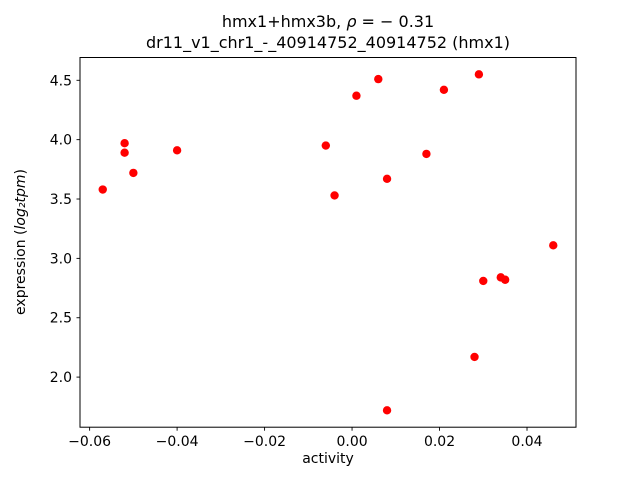 This screenshot has height=480, width=640. I want to click on x-tick-label: 0.00, so click(351, 442).